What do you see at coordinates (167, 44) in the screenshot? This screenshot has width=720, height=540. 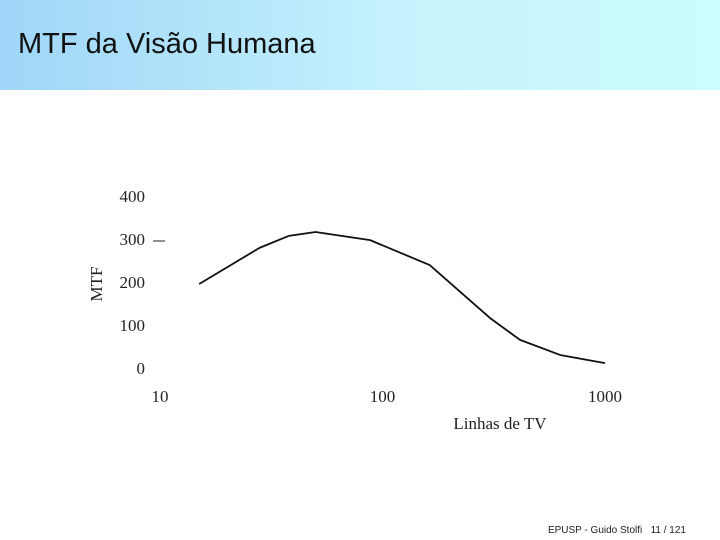 I see `slide-title: MTF da Visão Humana` at bounding box center [167, 44].